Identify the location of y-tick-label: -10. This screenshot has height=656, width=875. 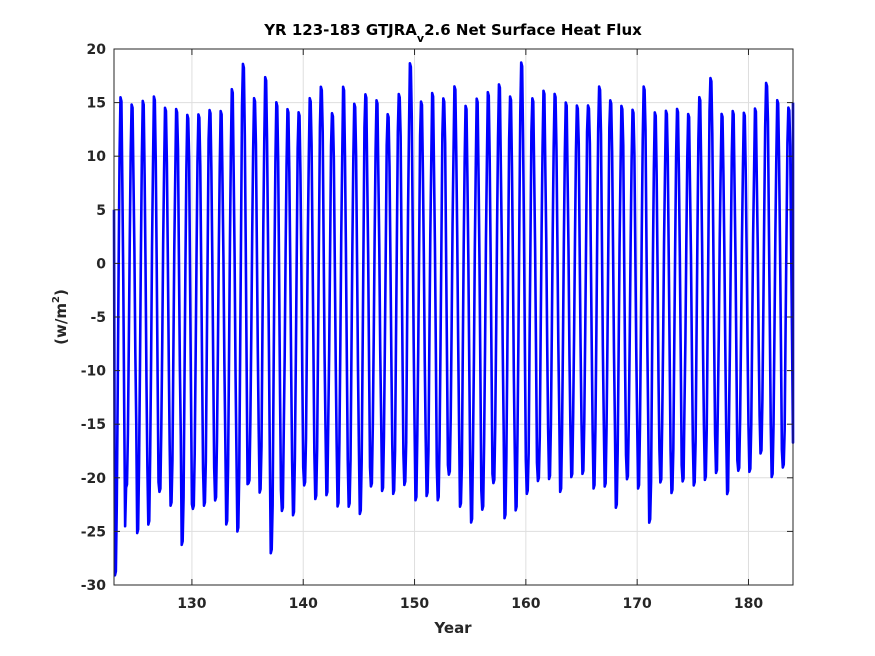
(94, 372).